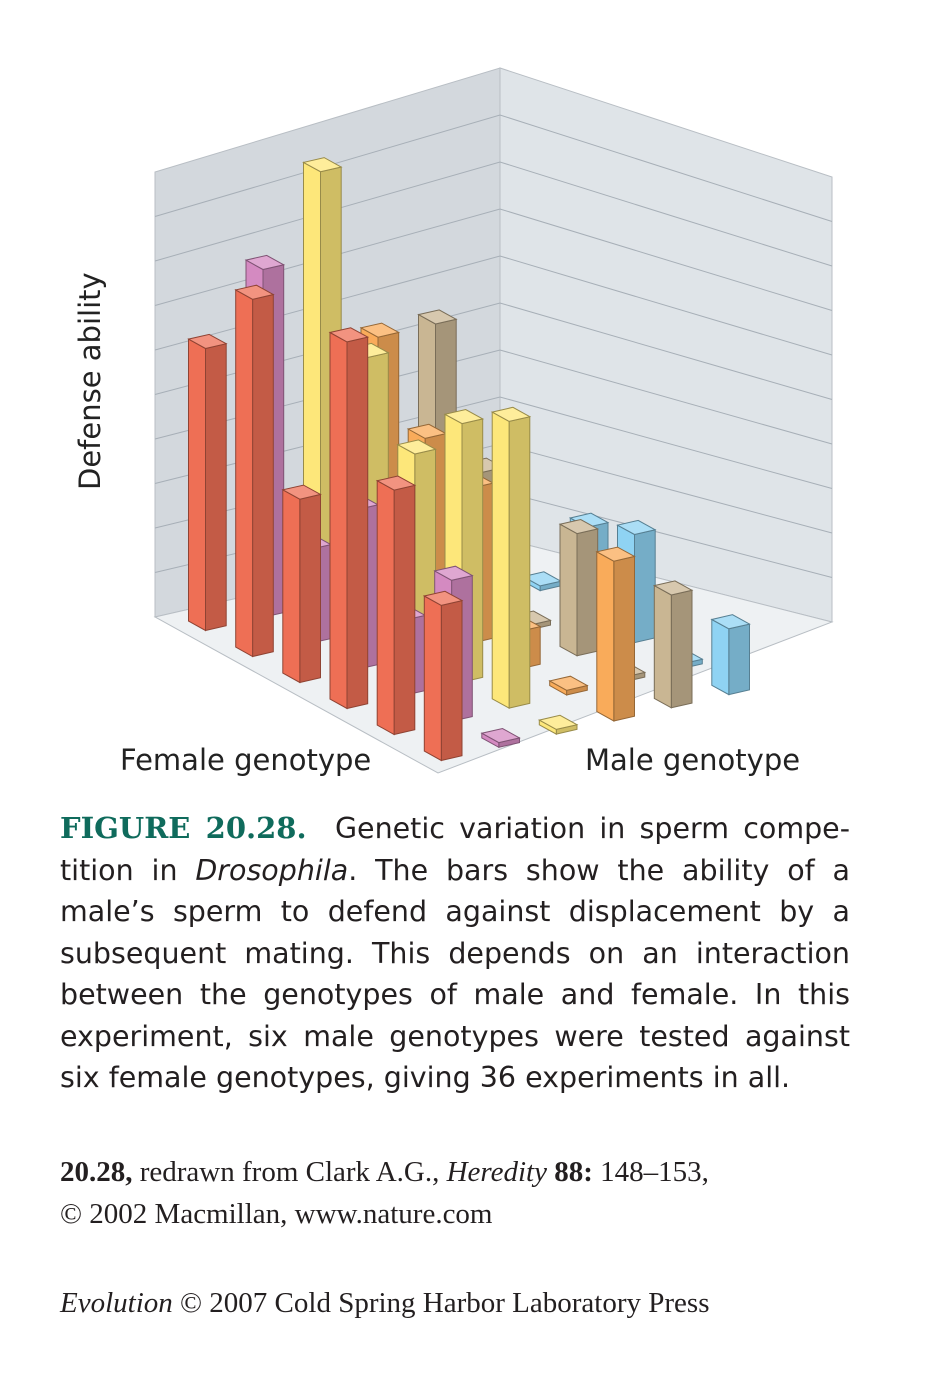 The width and height of the screenshot is (930, 1374). I want to click on caption-italic: Drosophila, so click(272, 870).